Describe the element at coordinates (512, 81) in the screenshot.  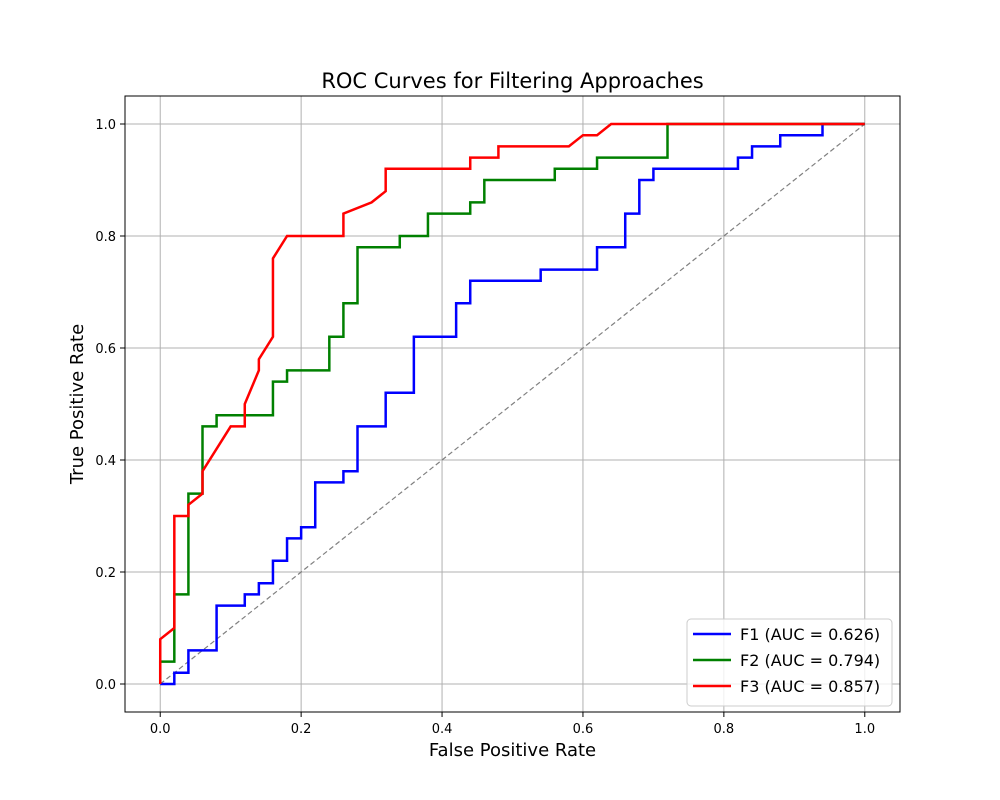
I see `chart-title: ROC Curves for Filtering Approaches` at that location.